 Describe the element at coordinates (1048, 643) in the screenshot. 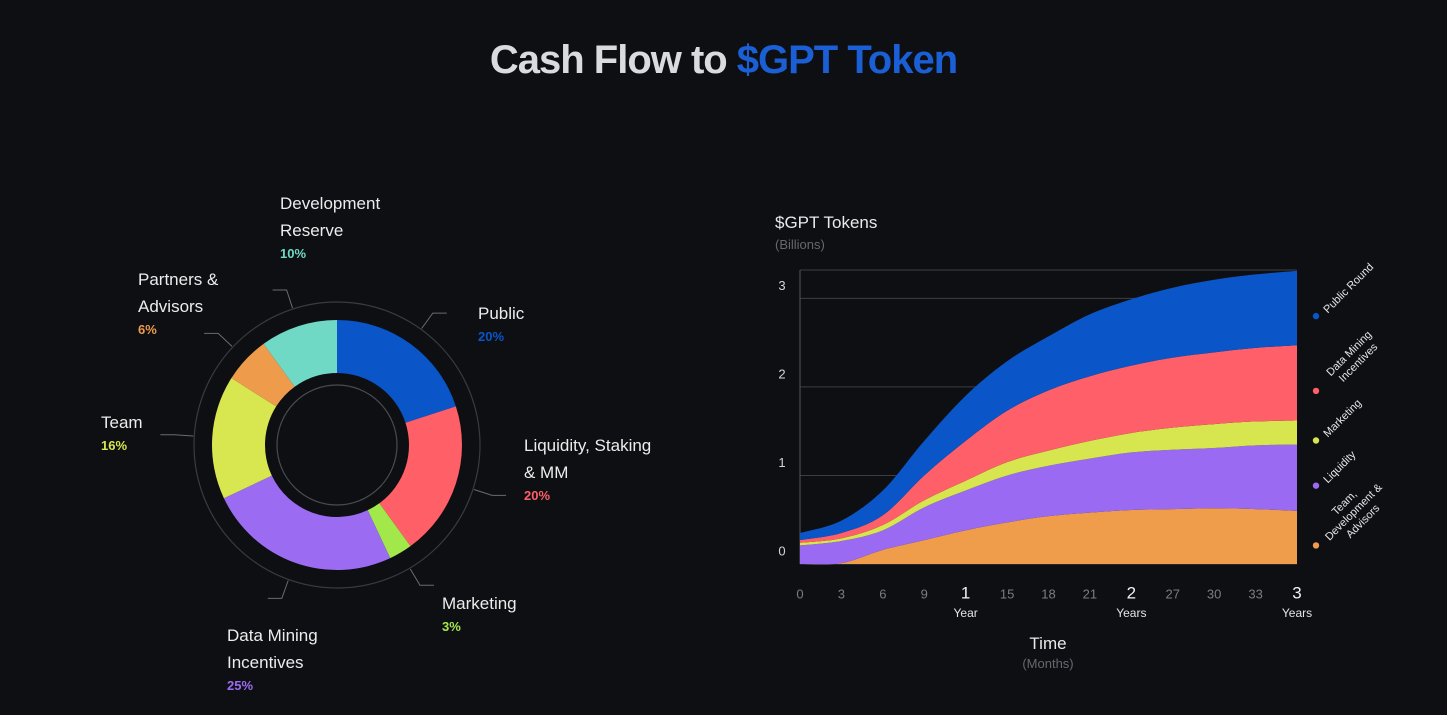

I see `x-axis-label: Time` at that location.